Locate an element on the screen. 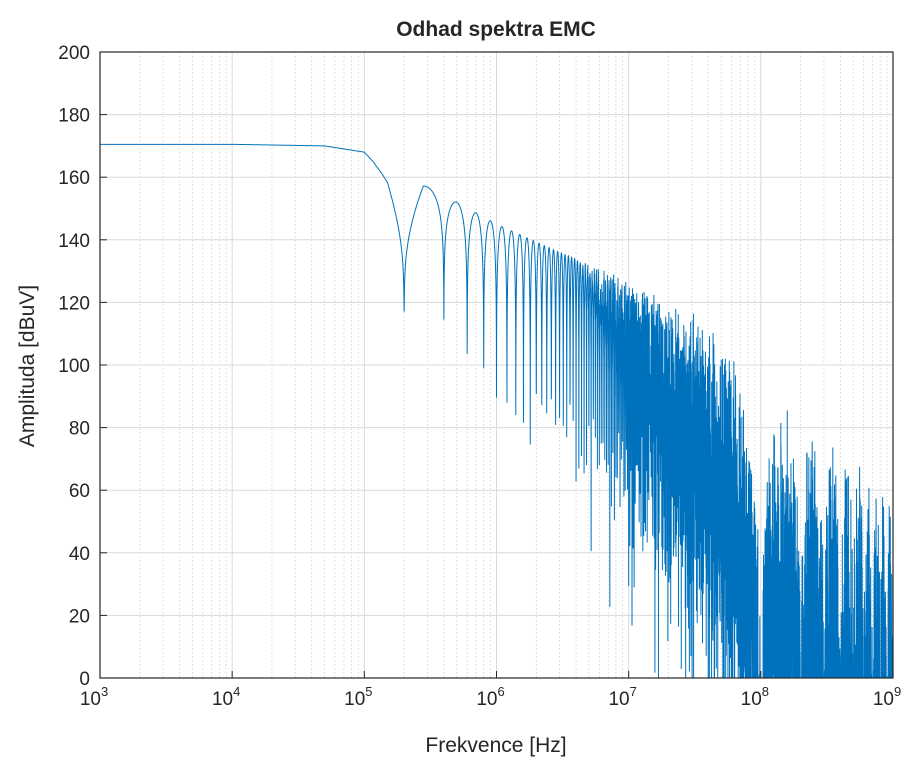 This screenshot has height=763, width=912. y-tick-label: 20 is located at coordinates (79, 616).